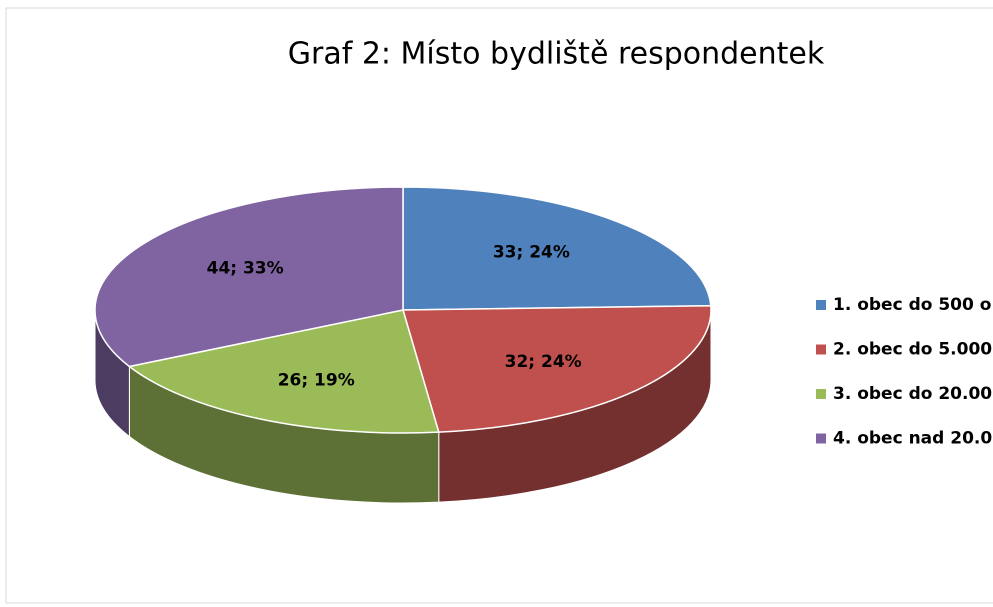  Describe the element at coordinates (531, 252) in the screenshot. I see `data-label: 33; 24%` at that location.